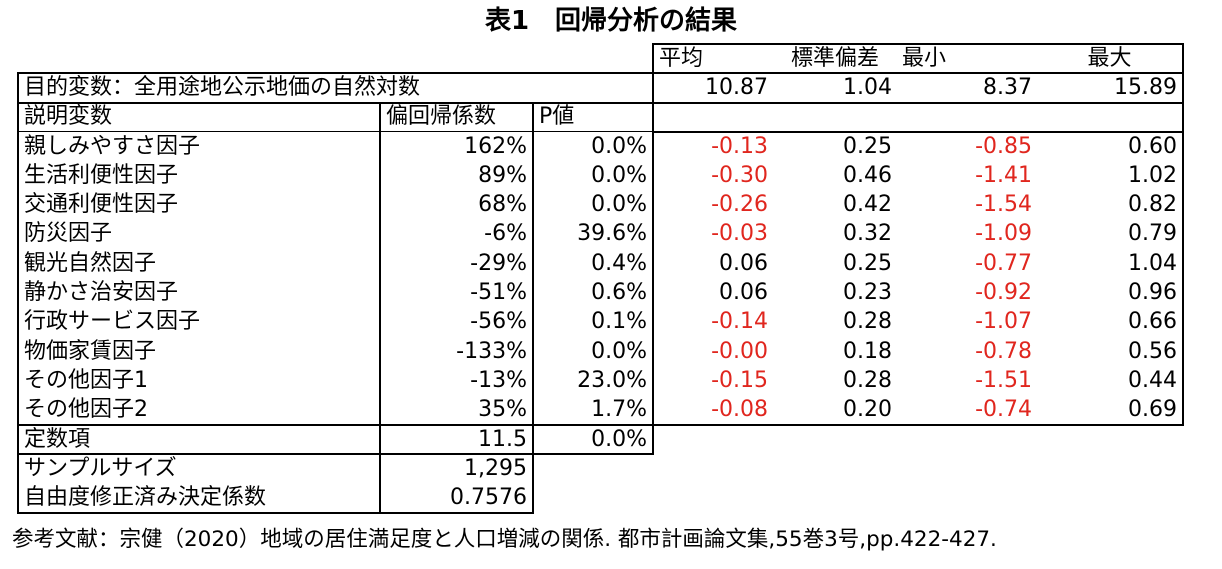  What do you see at coordinates (1003, 380) in the screenshot?
I see `row-min: -1.51` at bounding box center [1003, 380].